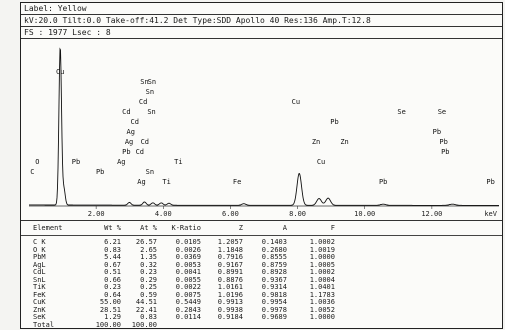  I want to click on table-cell: O K, so click(39, 249).